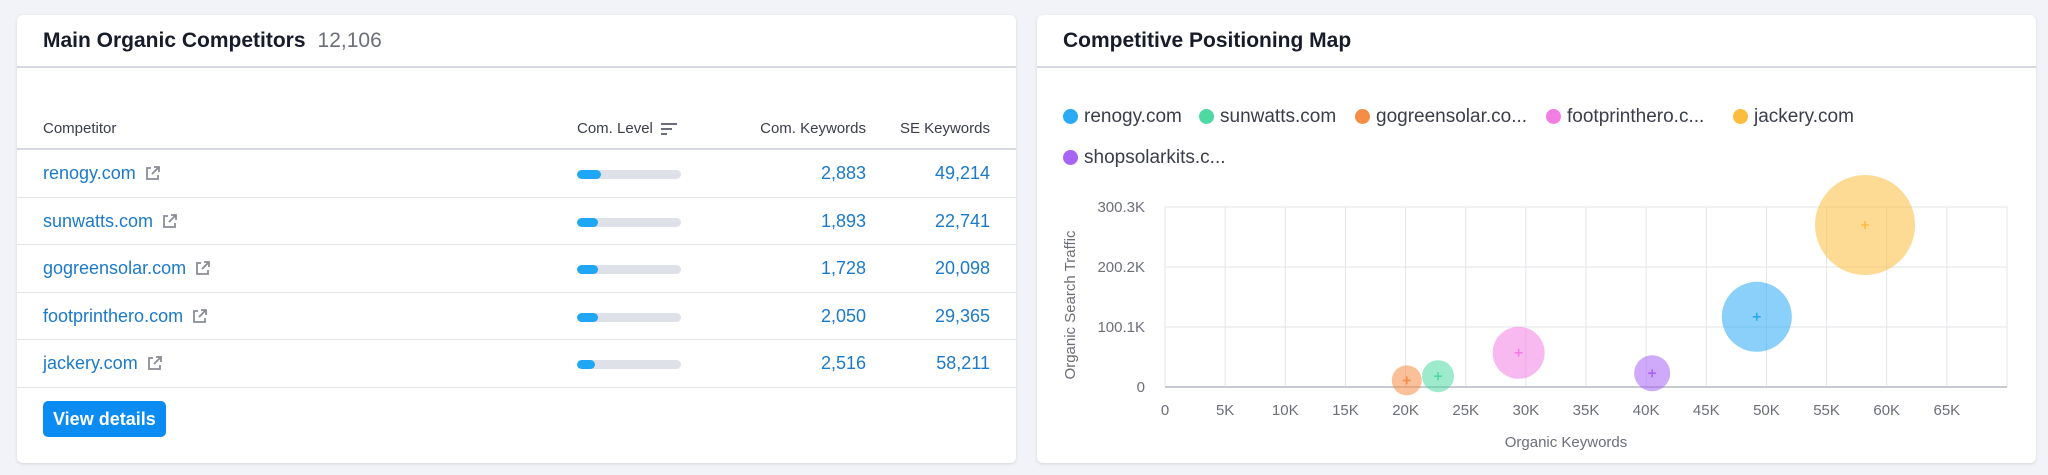 This screenshot has width=2048, height=475. What do you see at coordinates (668, 129) in the screenshot?
I see `sort-icon` at bounding box center [668, 129].